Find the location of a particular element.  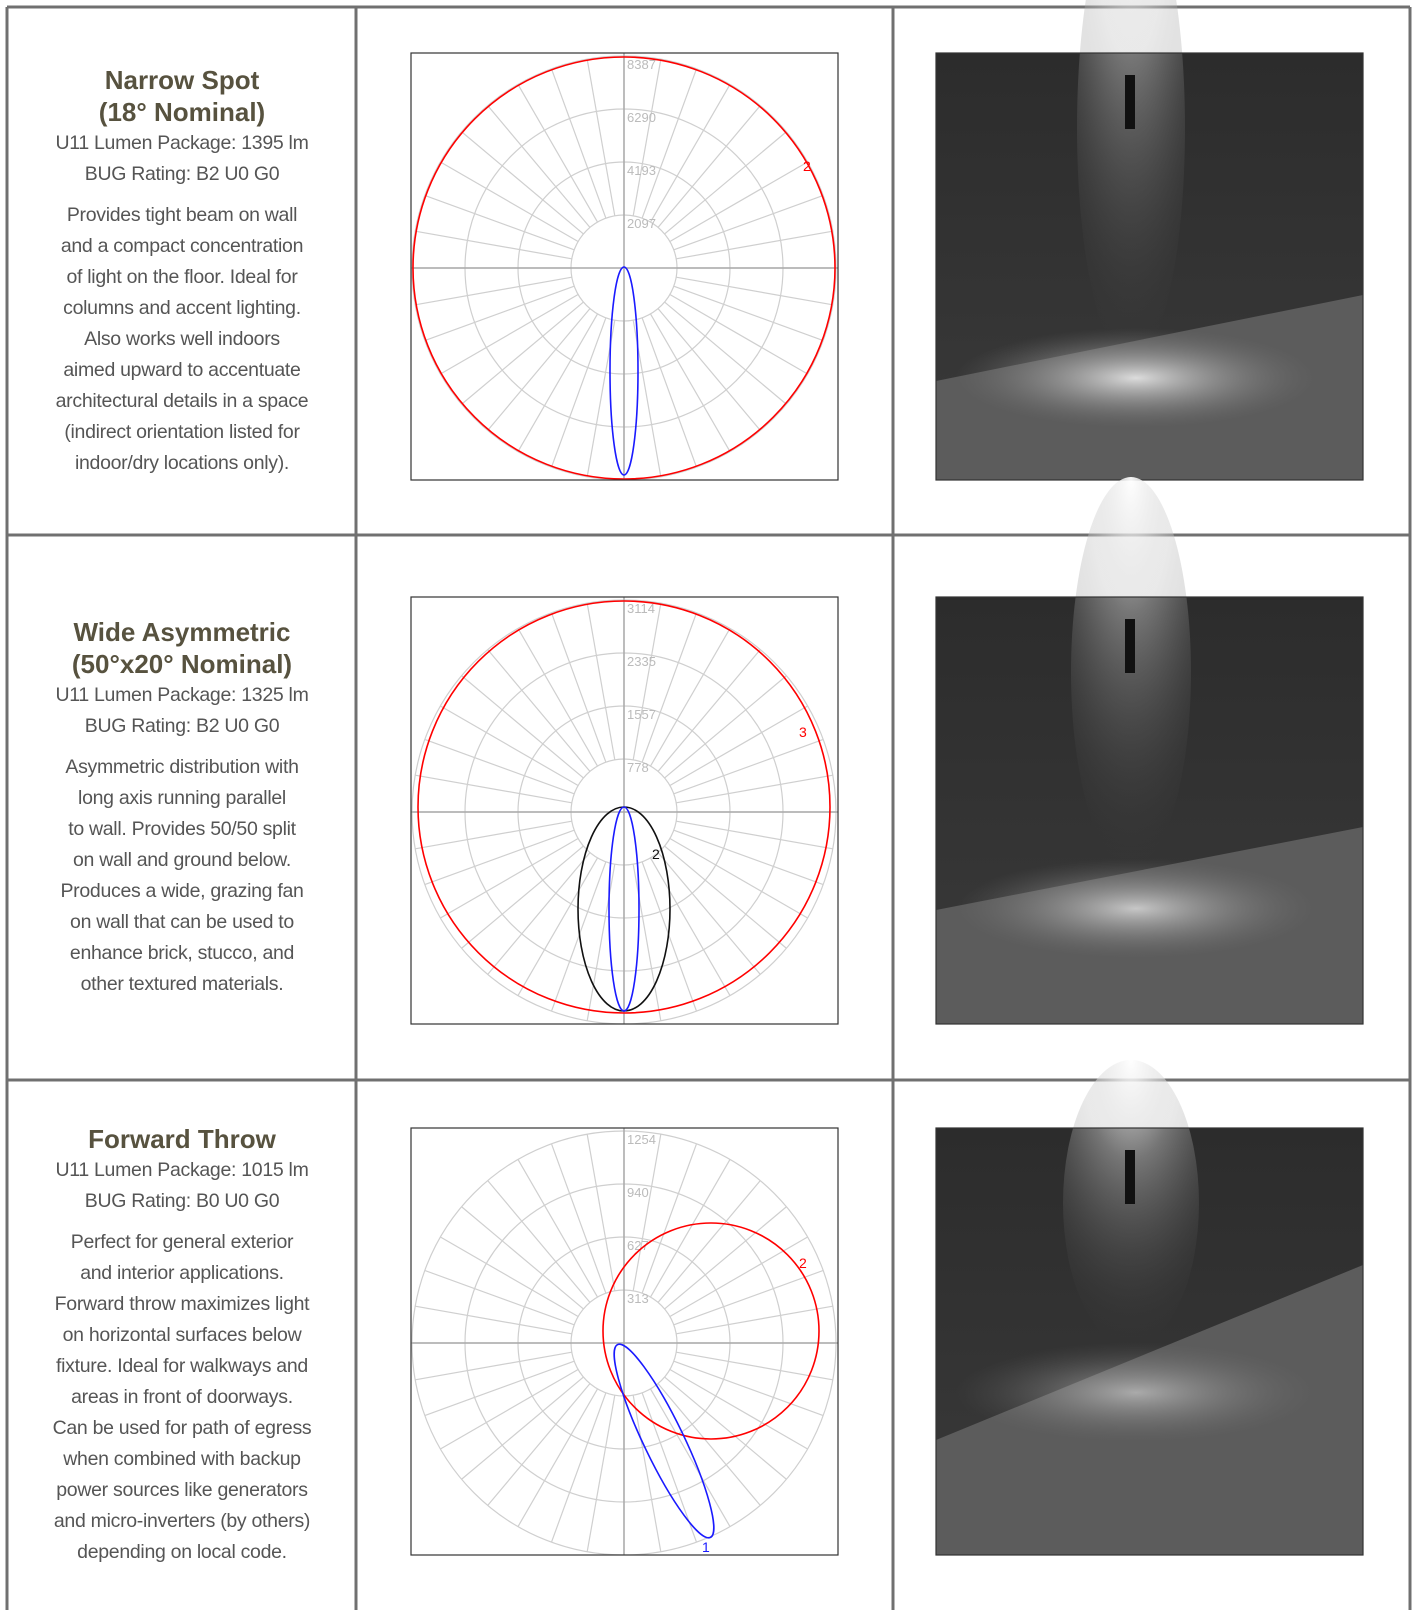

description-line: Produces a wide, grazing fan is located at coordinates (182, 890).